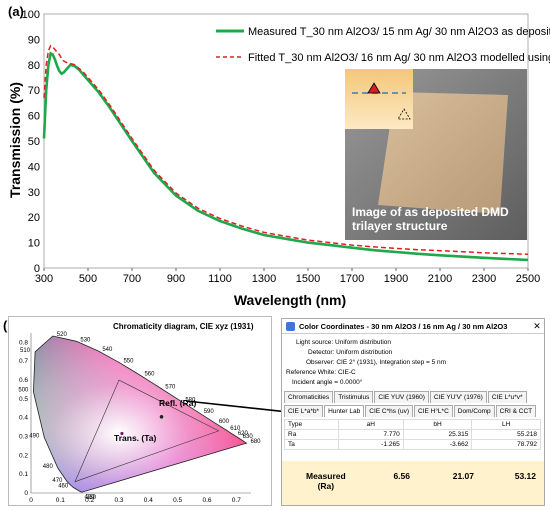  Describe the element at coordinates (236, 500) in the screenshot. I see `cie-x-tick-label: 0.7` at that location.